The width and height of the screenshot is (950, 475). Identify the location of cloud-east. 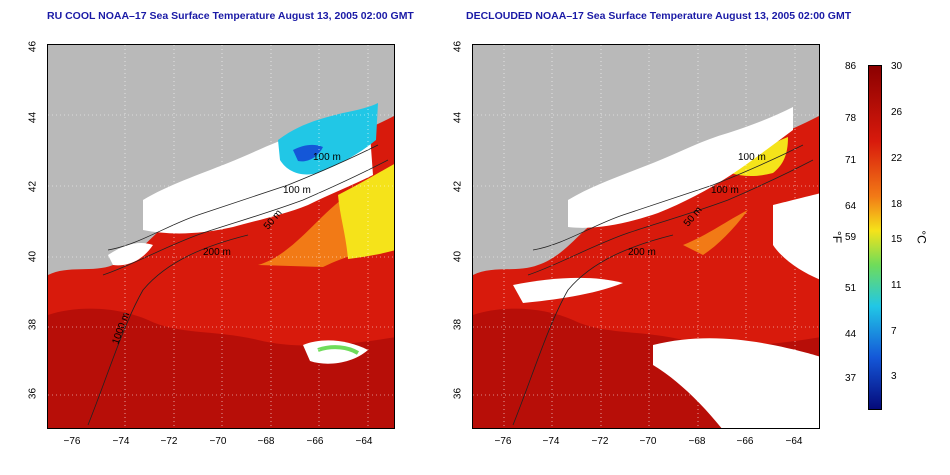
(796, 236).